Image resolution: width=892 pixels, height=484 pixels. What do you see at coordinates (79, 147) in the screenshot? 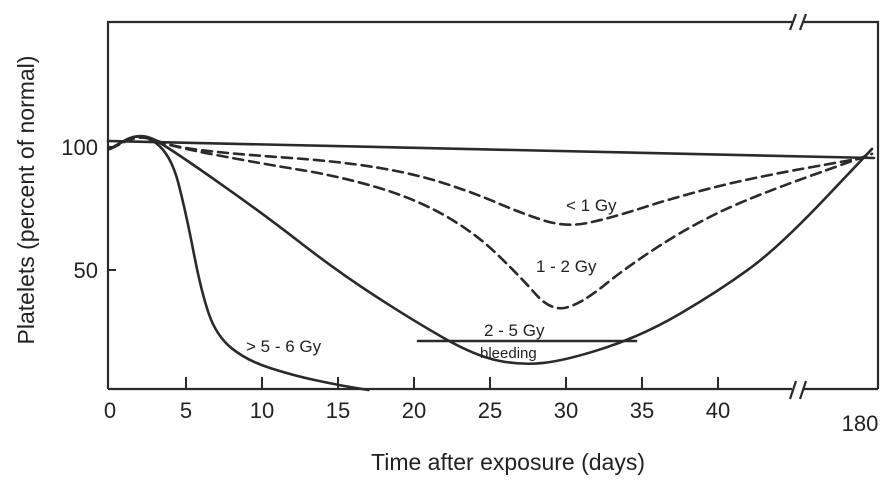
I see `y-tick-label-100: 100` at bounding box center [79, 147].